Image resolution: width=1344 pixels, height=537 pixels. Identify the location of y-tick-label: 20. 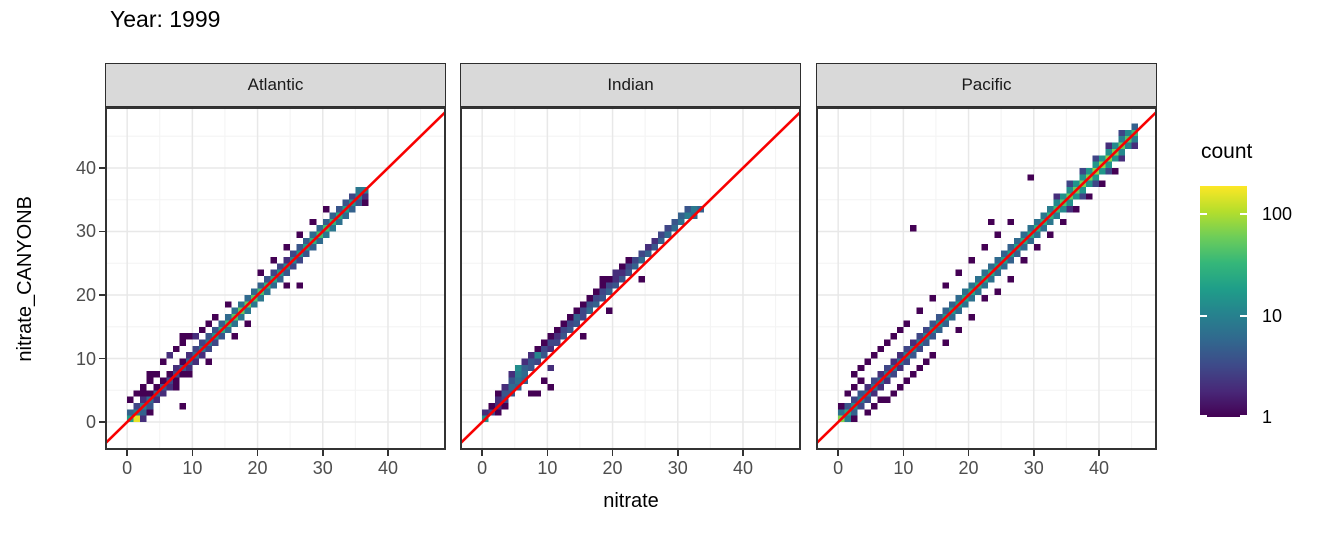
(85, 295).